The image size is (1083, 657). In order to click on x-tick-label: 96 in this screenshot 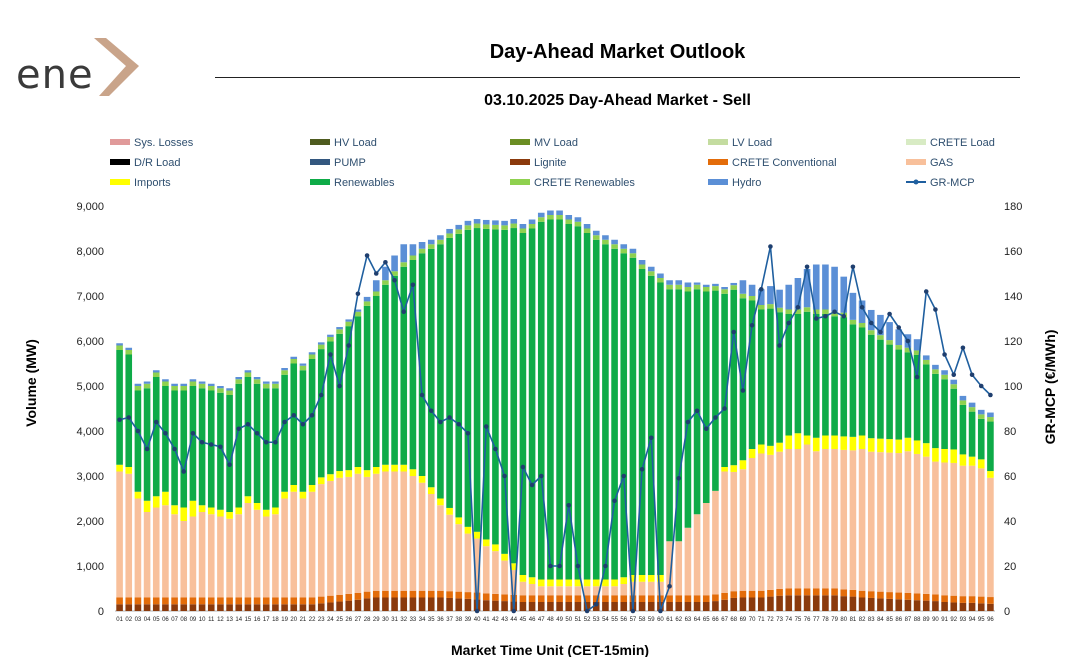, I will do `click(990, 620)`.